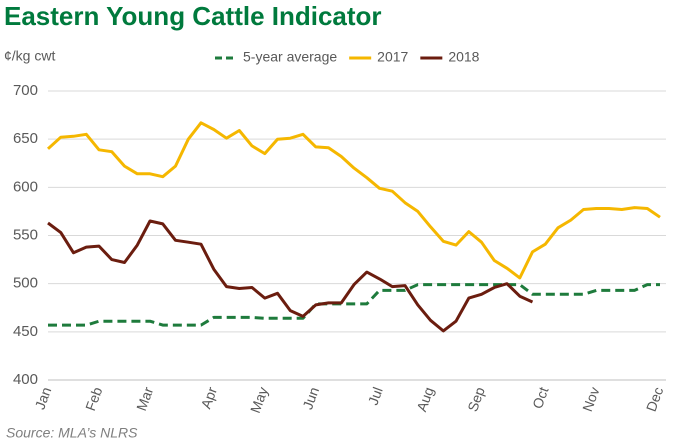  I want to click on x-tick-label: Jul, so click(375, 396).